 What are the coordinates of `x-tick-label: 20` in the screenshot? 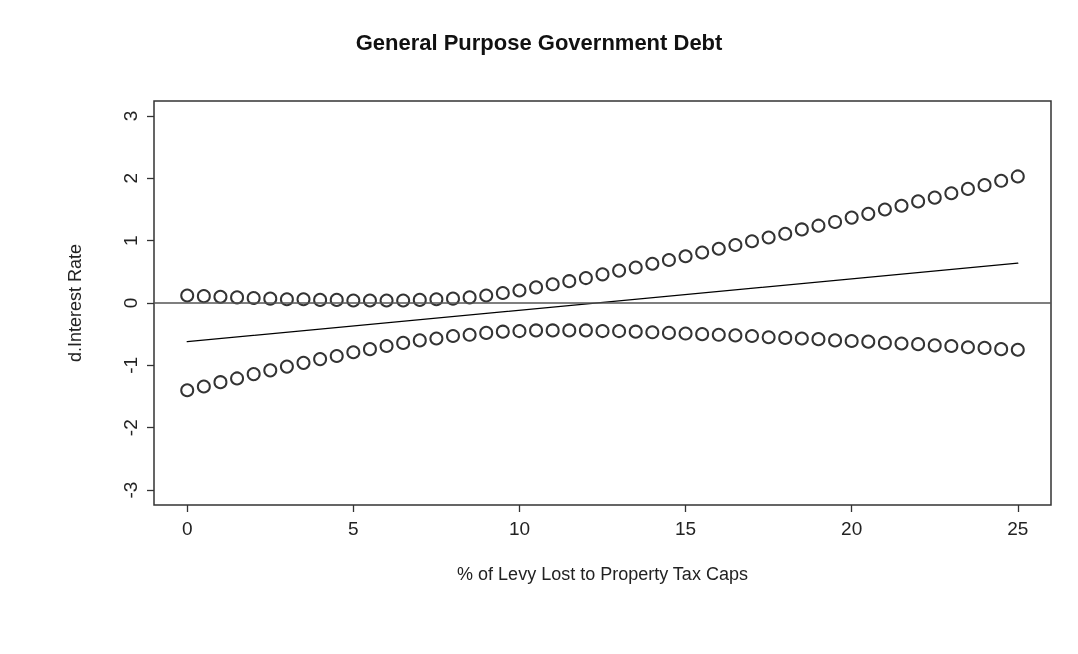 It's located at (852, 528).